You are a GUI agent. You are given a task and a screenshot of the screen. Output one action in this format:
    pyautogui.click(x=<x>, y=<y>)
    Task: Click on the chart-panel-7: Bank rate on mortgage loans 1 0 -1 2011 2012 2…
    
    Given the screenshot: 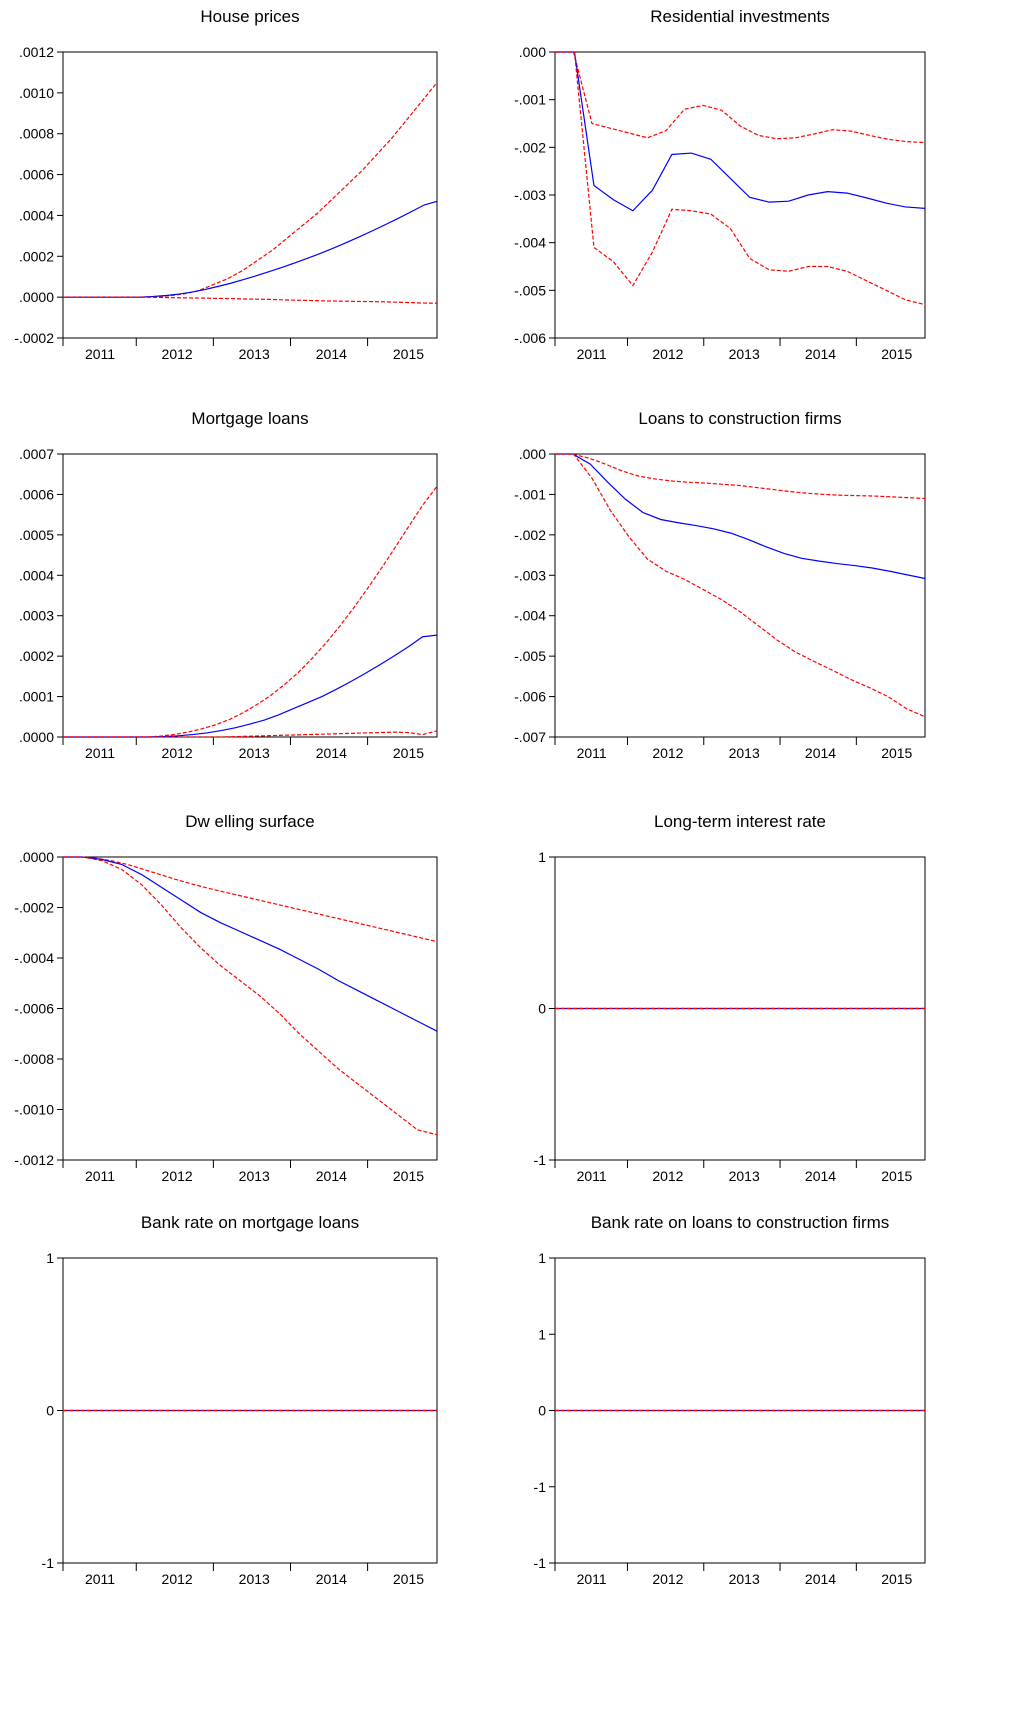 What is the action you would take?
    pyautogui.click(x=240, y=1400)
    